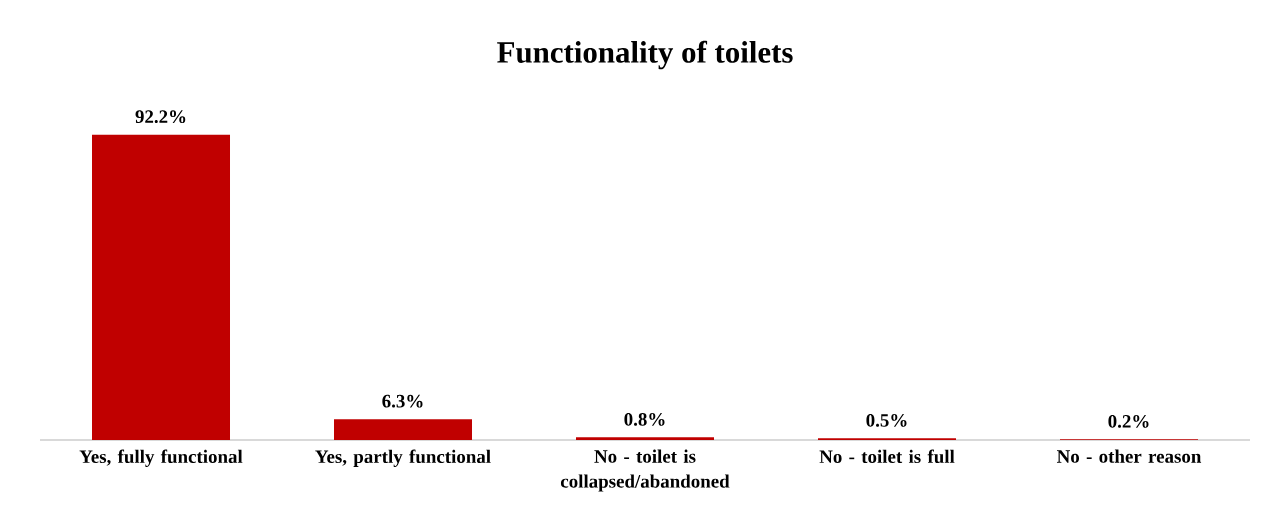  Describe the element at coordinates (886, 420) in the screenshot. I see `data-label: 0.5%` at that location.